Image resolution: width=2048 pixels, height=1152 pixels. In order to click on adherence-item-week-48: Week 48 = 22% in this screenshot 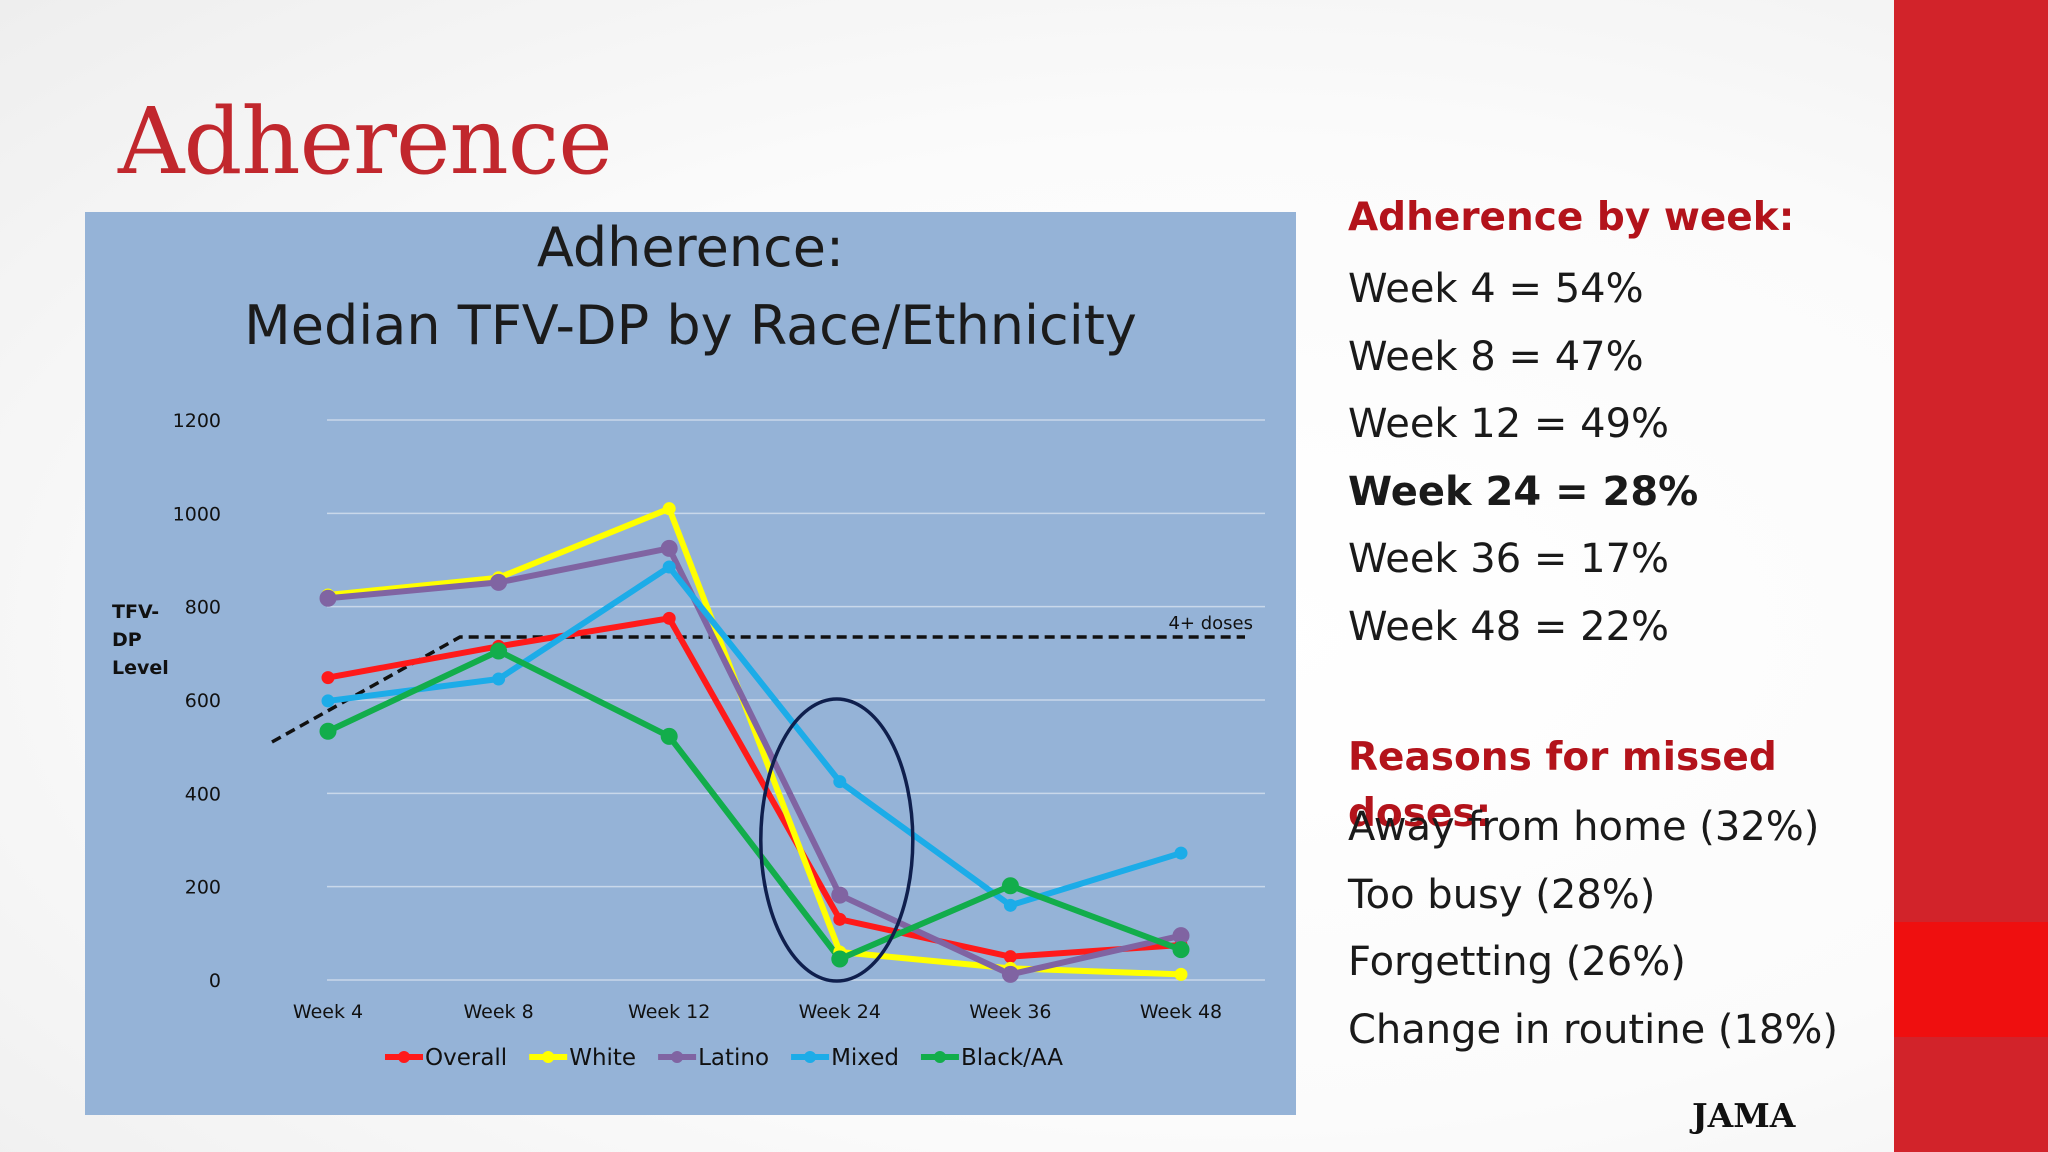, I will do `click(1509, 626)`.